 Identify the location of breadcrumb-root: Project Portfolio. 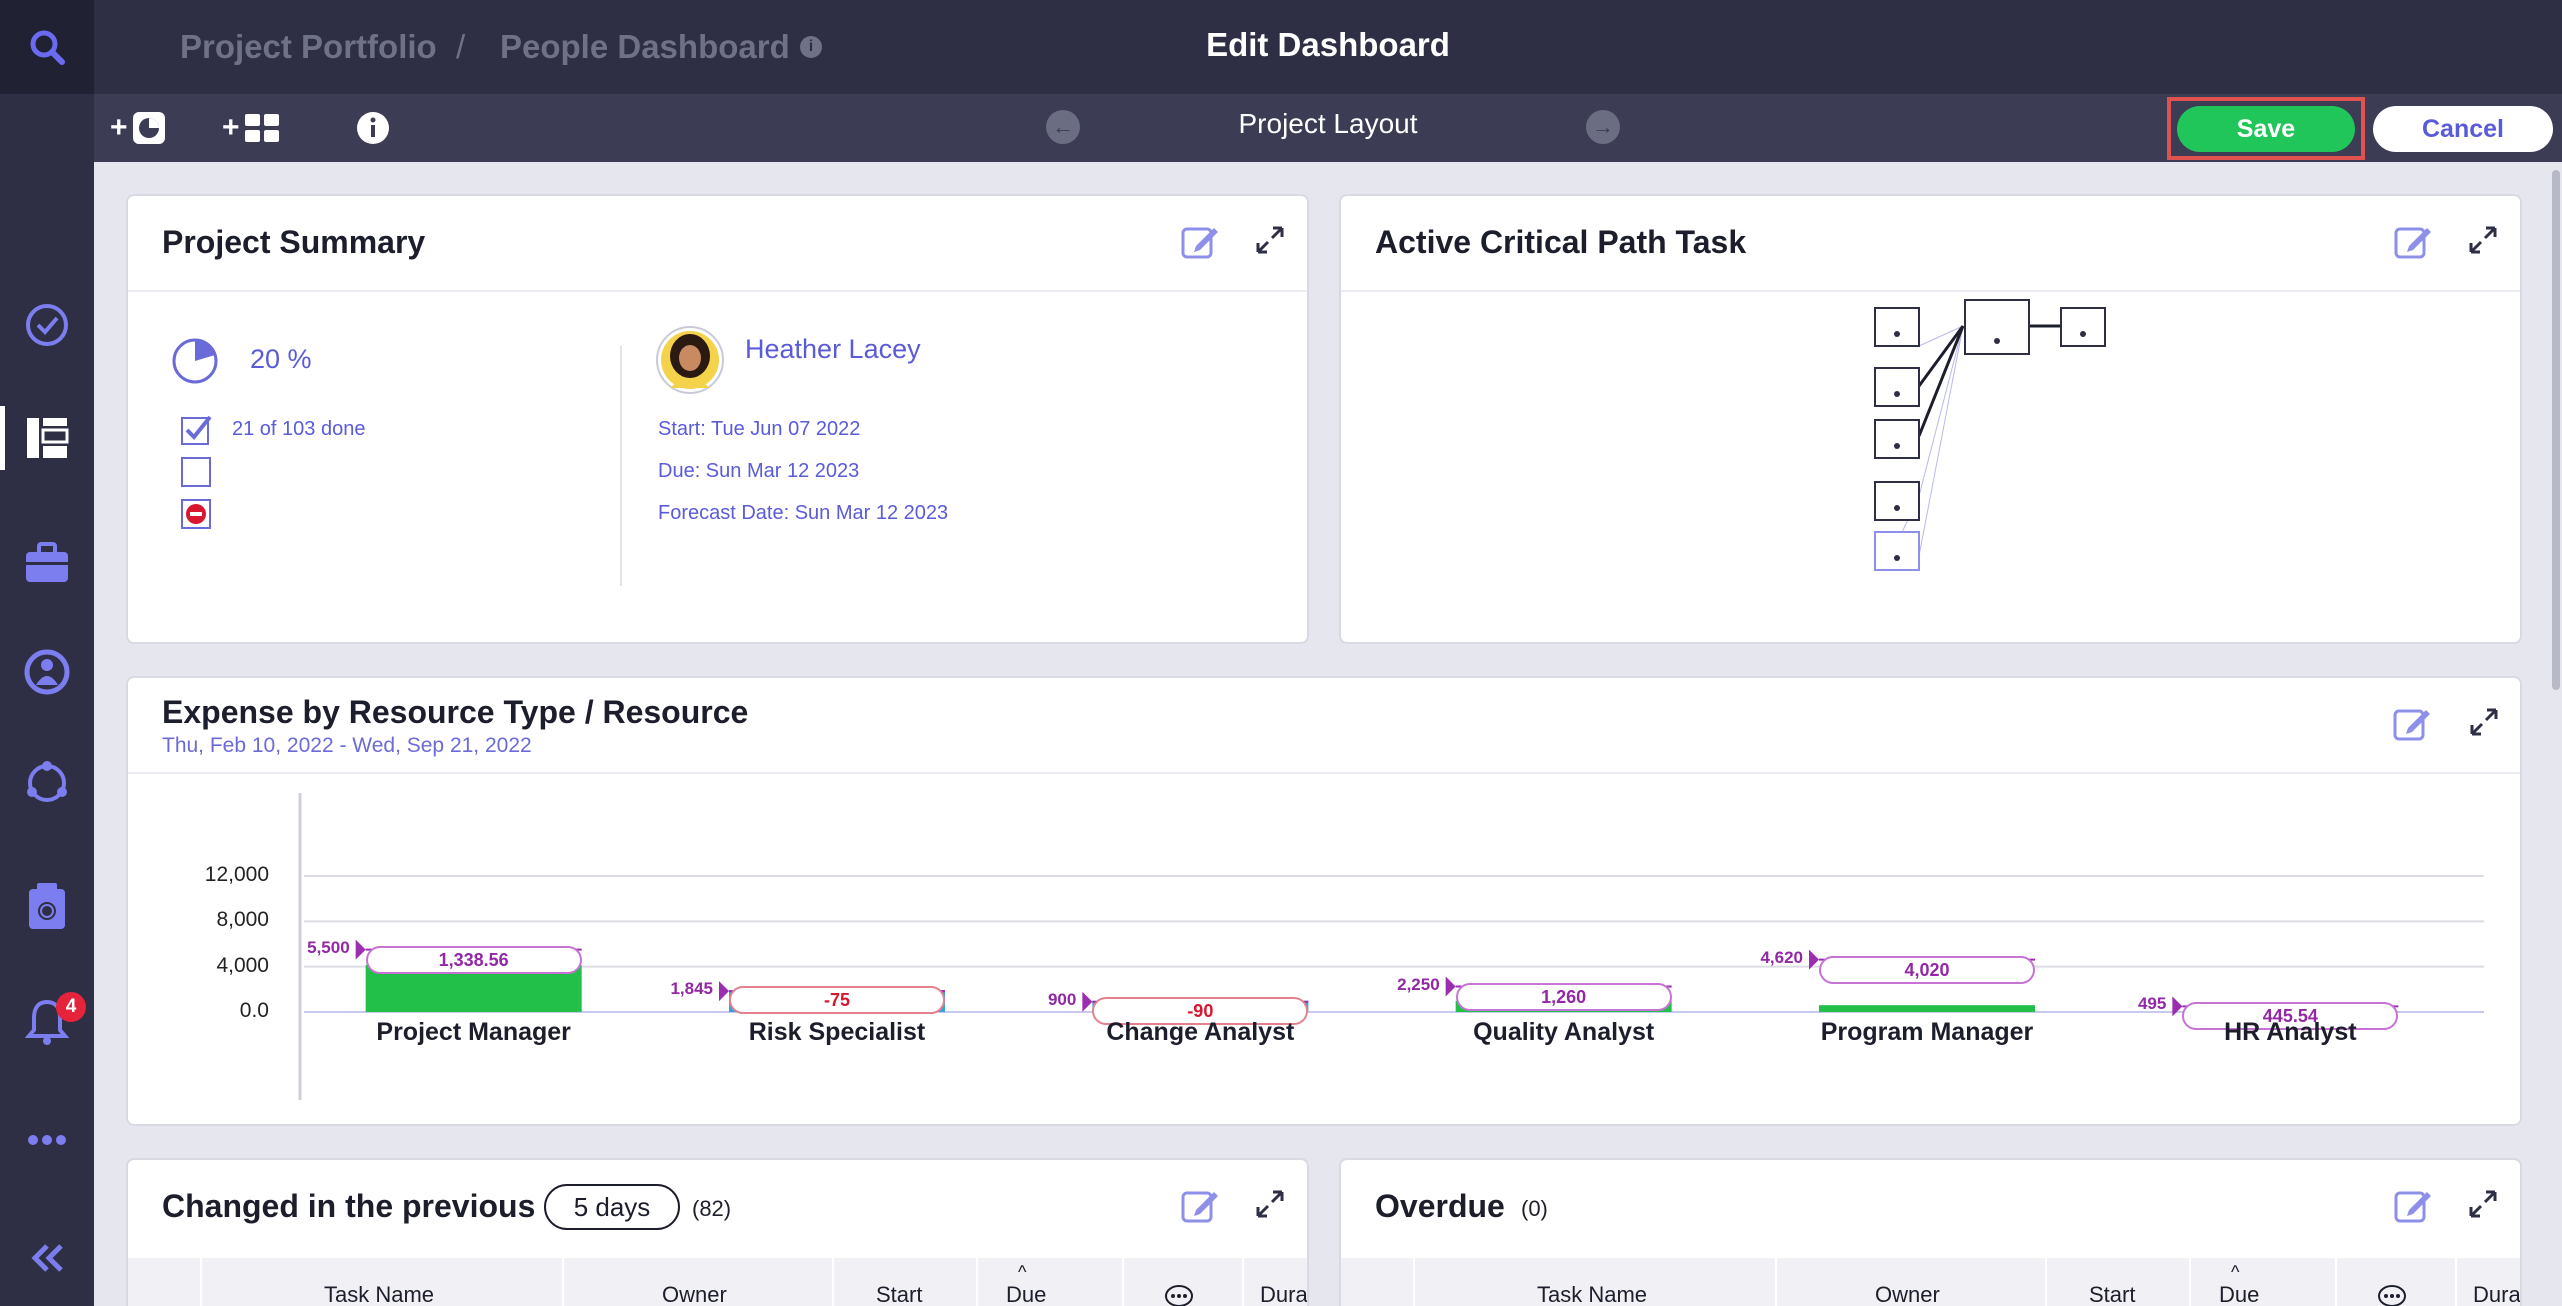
(308, 46).